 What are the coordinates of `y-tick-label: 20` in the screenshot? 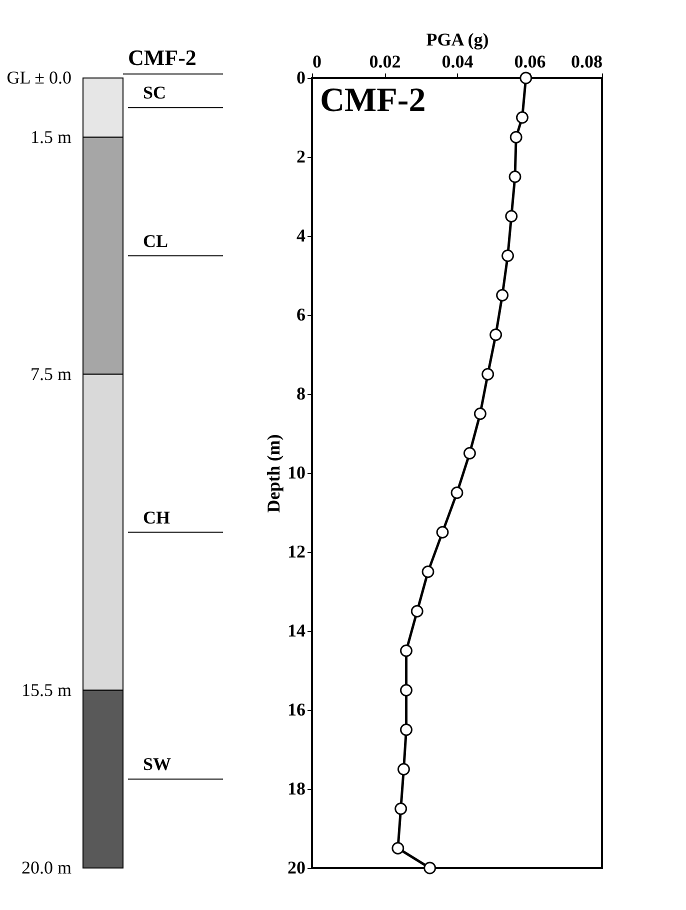 It's located at (297, 868).